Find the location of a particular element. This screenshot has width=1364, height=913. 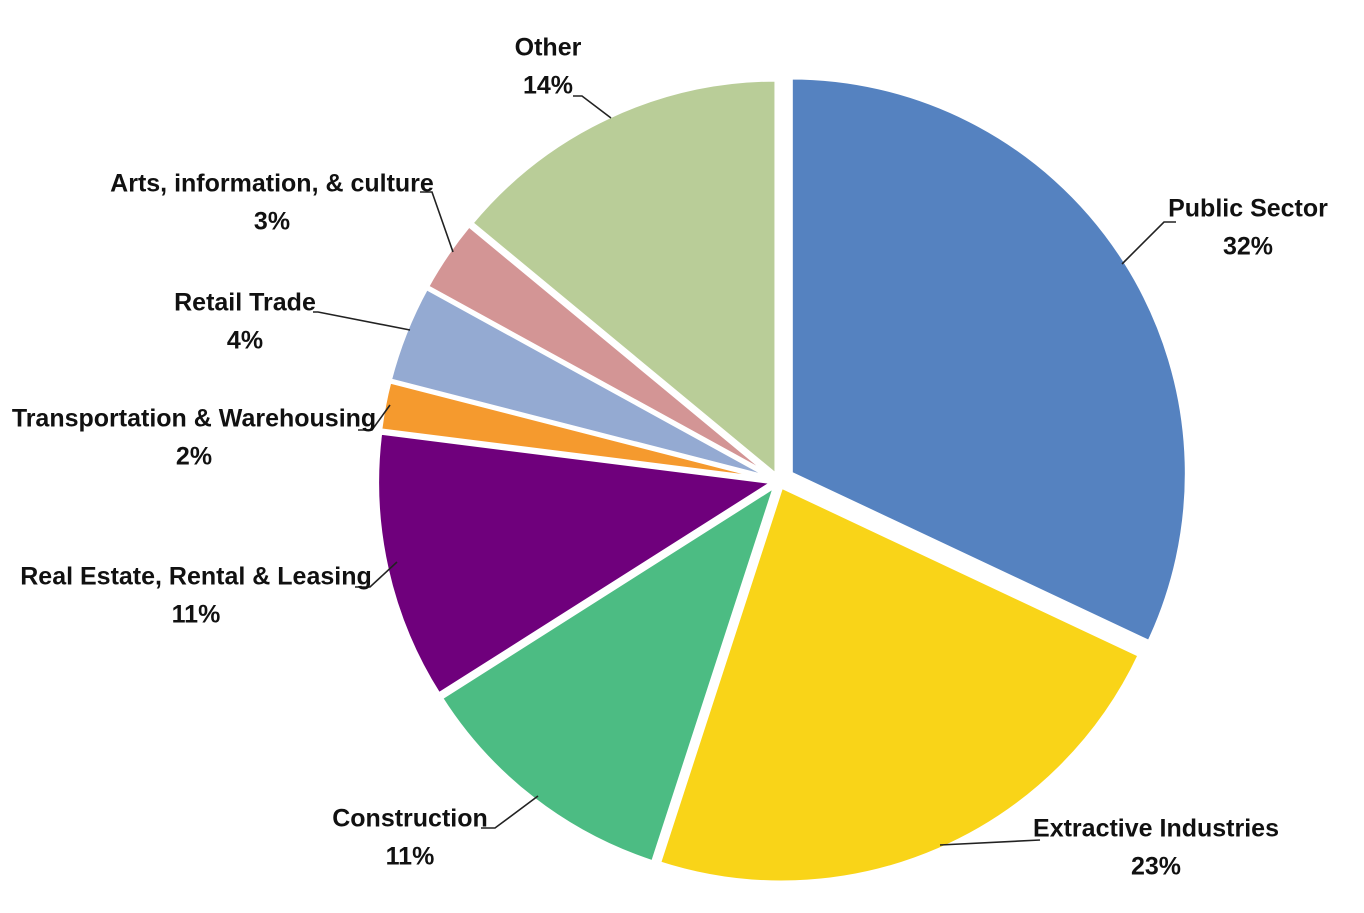

data-label-name-real-estate-rental-and-leasing: Real Estate, Rental & Leasing is located at coordinates (196, 577).